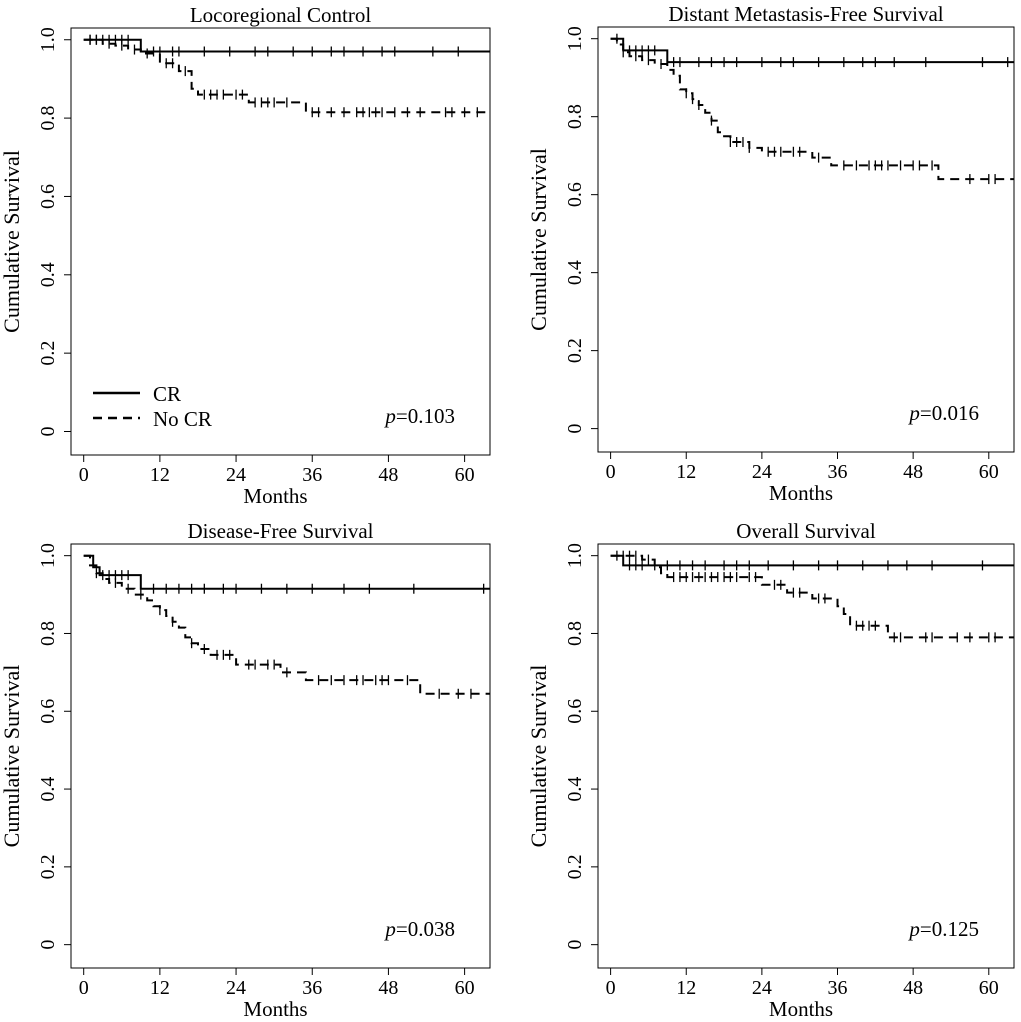 Image resolution: width=1021 pixels, height=1022 pixels. What do you see at coordinates (805, 14) in the screenshot?
I see `chart-title: Distant Metastasis-Free Survival` at bounding box center [805, 14].